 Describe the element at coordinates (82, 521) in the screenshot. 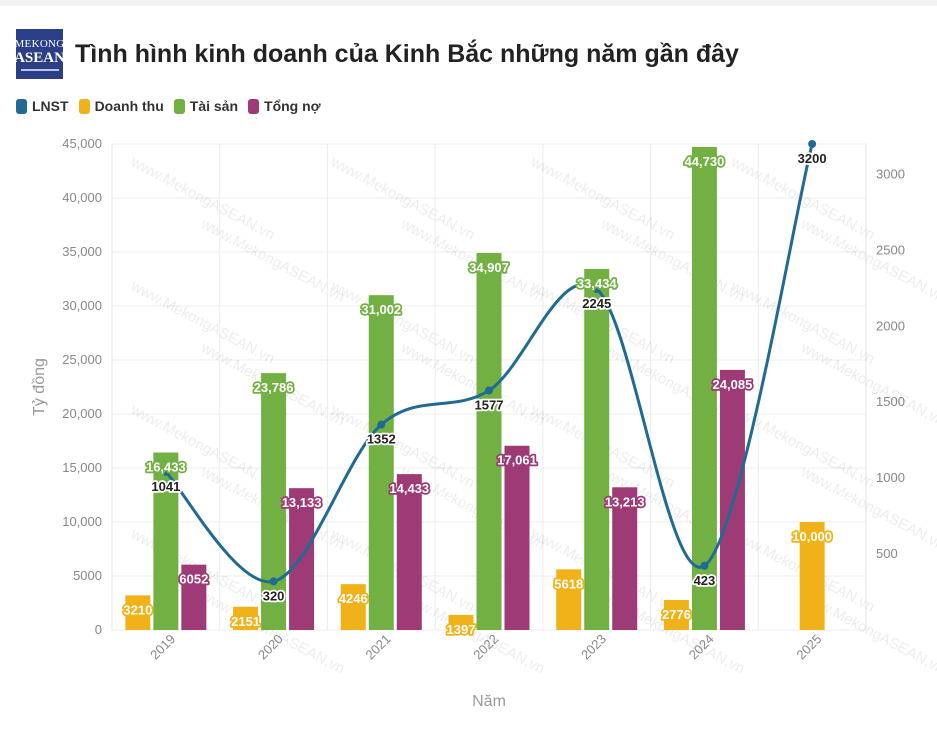

I see `y-tick-label: 10,000` at that location.